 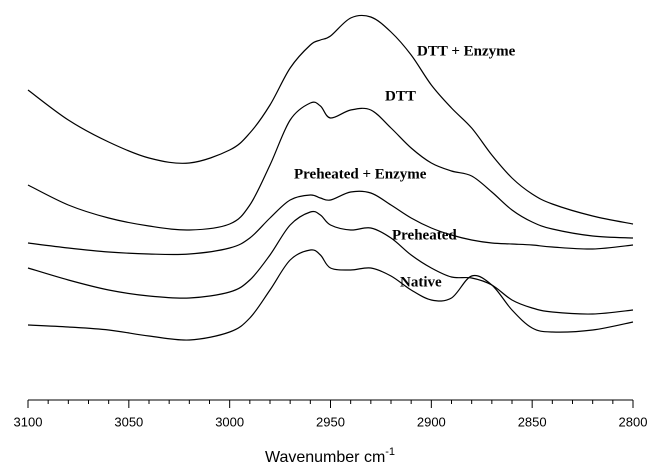 What do you see at coordinates (229, 421) in the screenshot?
I see `x-tick-label: 3000` at bounding box center [229, 421].